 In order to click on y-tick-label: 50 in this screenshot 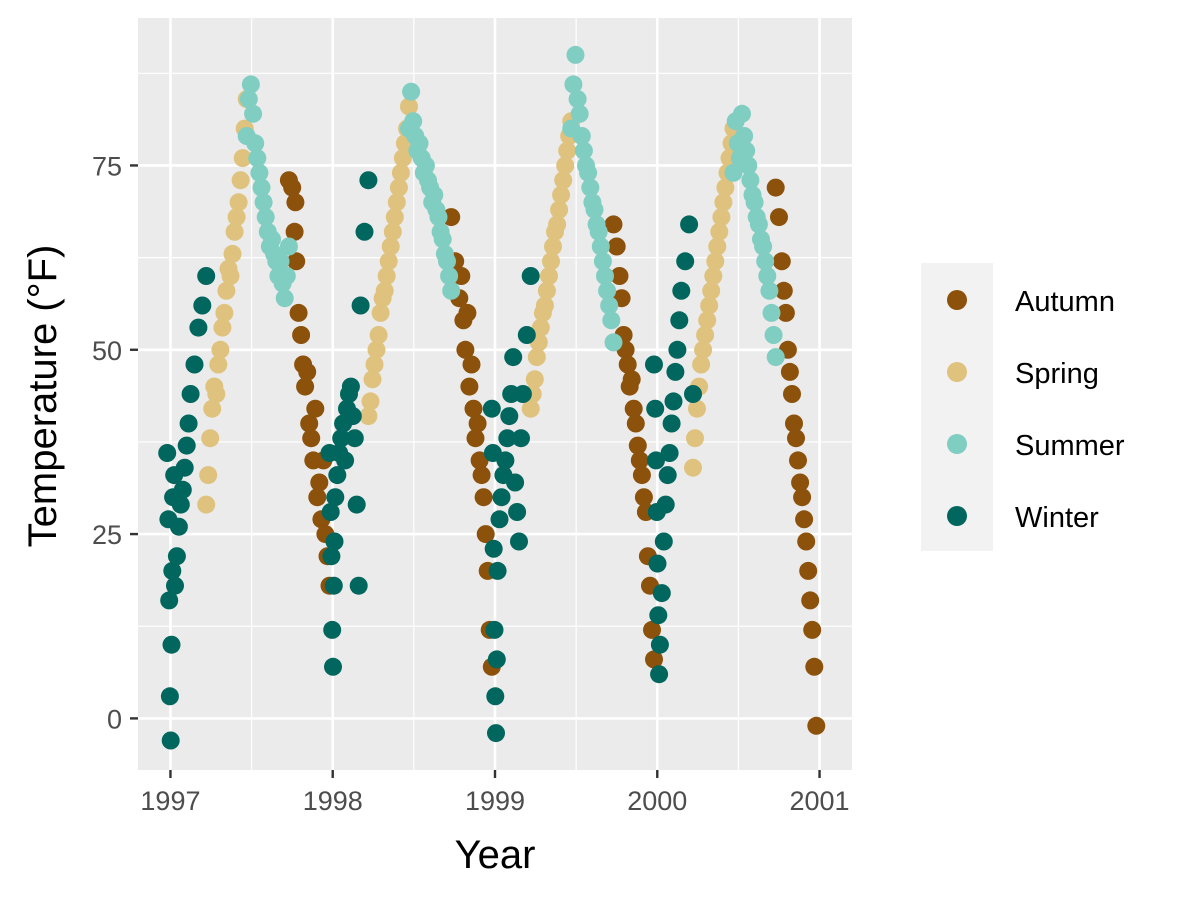, I will do `click(107, 351)`.